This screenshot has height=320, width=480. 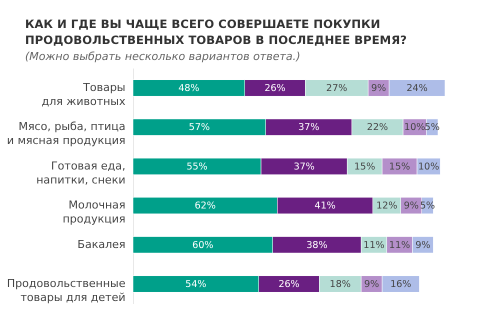 What do you see at coordinates (94, 212) in the screenshot?
I see `y-tick-label: Молочная продукция` at bounding box center [94, 212].